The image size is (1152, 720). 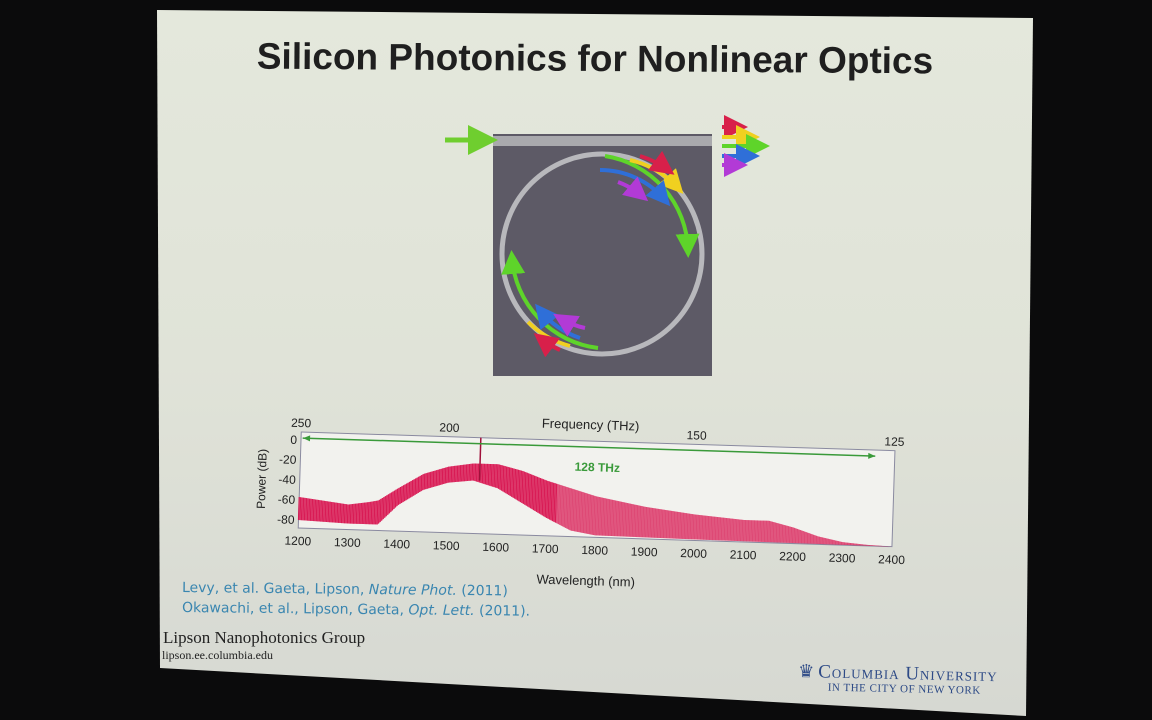 What do you see at coordinates (301, 423) in the screenshot?
I see `top-tick-label: 250` at bounding box center [301, 423].